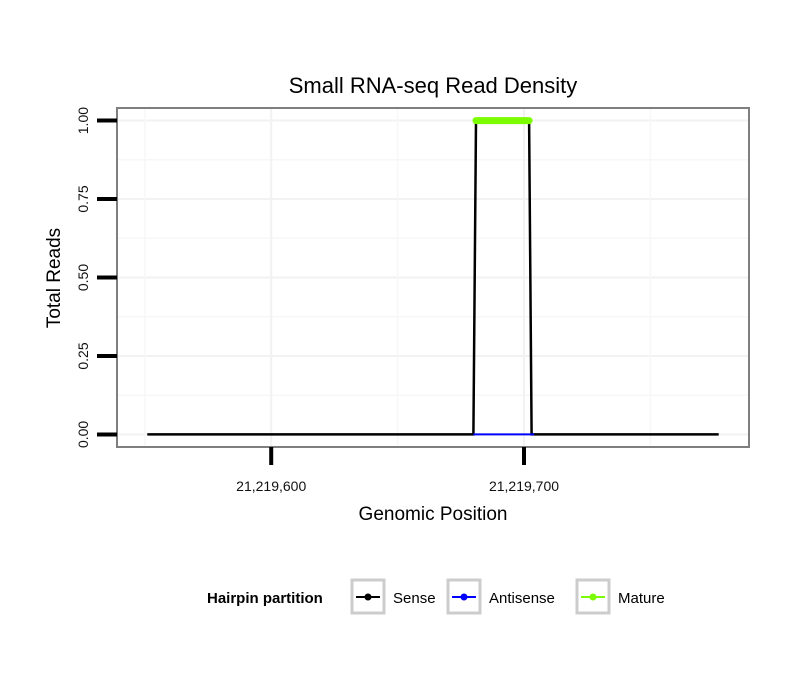 The width and height of the screenshot is (810, 690). Describe the element at coordinates (522, 598) in the screenshot. I see `legend-label: Antisense` at that location.